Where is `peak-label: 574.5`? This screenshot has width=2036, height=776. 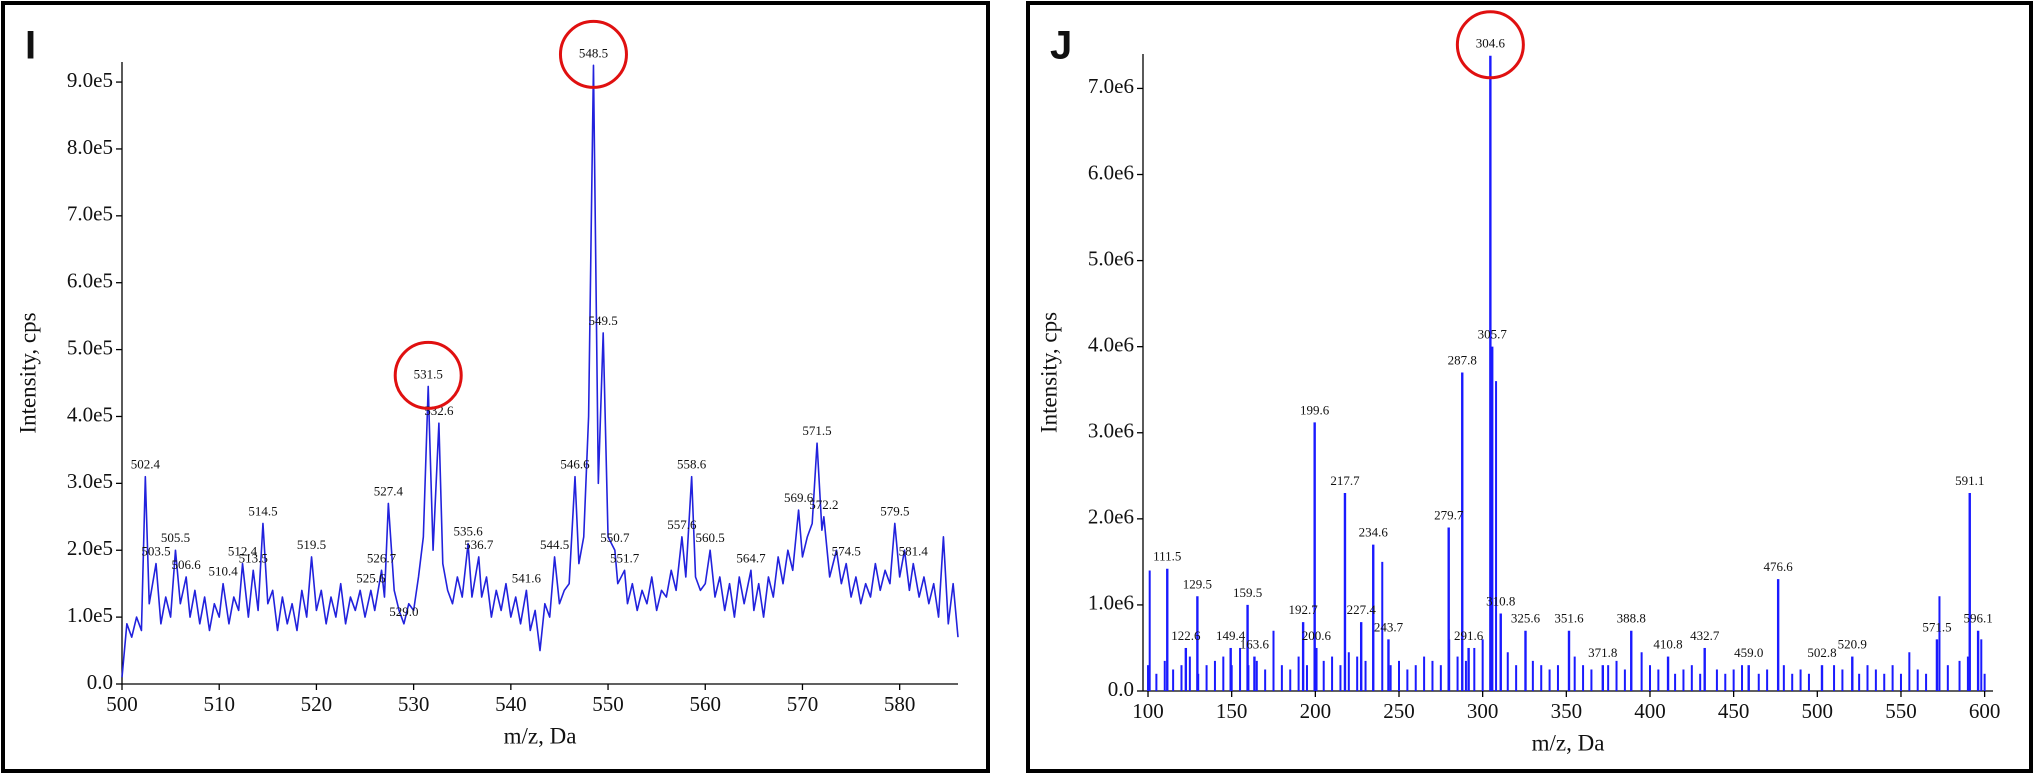 peak-label: 574.5 is located at coordinates (846, 551).